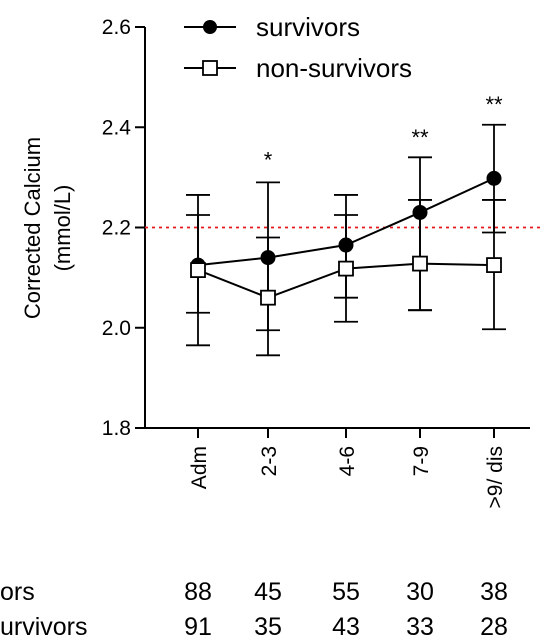 The width and height of the screenshot is (543, 643). What do you see at coordinates (494, 592) in the screenshot?
I see `counts-cell: 38` at bounding box center [494, 592].